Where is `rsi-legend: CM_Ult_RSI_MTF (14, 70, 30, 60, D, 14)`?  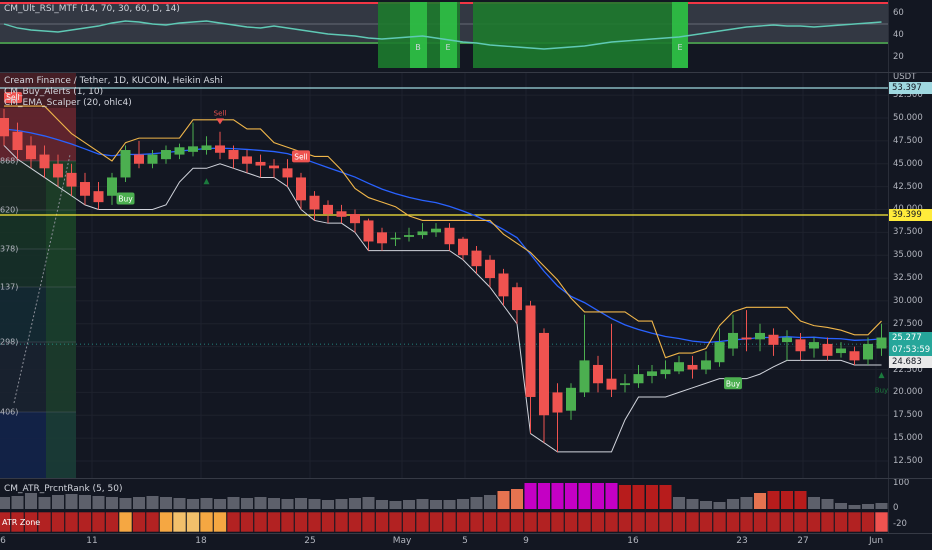
rsi-legend: CM_Ult_RSI_MTF (14, 70, 30, 60, D, 14) is located at coordinates (92, 9).